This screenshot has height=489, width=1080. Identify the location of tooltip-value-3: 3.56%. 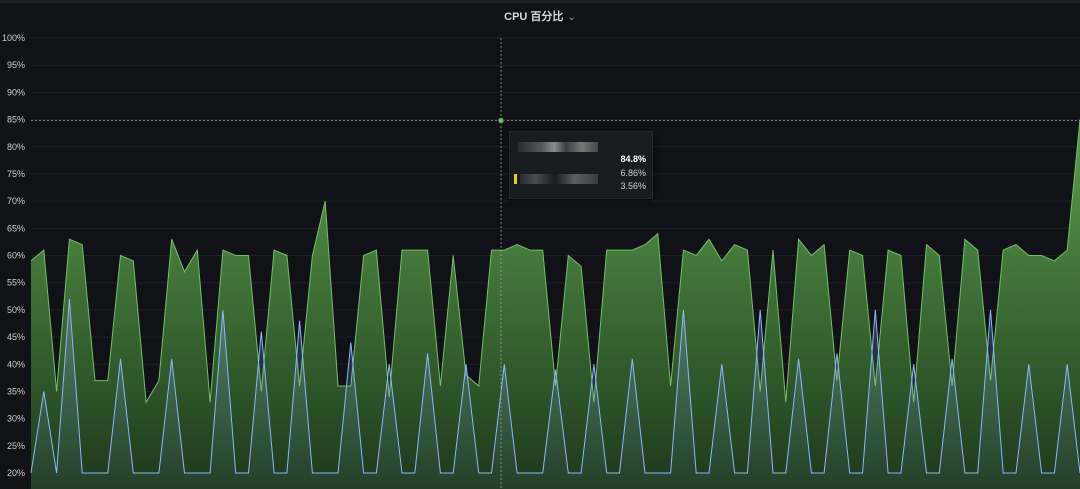
(633, 186).